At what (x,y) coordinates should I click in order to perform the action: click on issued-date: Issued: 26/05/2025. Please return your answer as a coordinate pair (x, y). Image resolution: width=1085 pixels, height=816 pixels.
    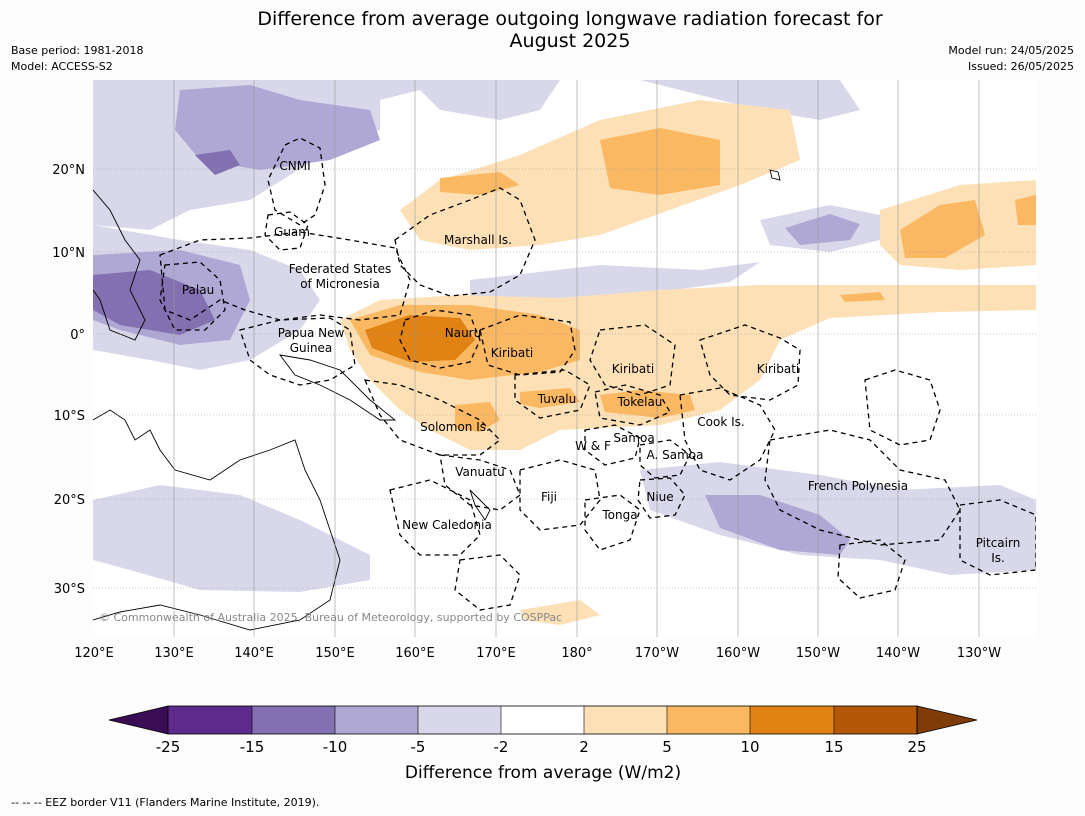
    Looking at the image, I should click on (1020, 66).